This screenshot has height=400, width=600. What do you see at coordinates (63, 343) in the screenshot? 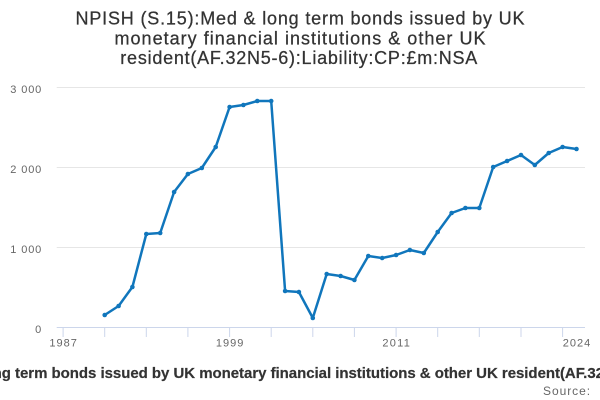
I see `svg-text: 1987` at bounding box center [63, 343].